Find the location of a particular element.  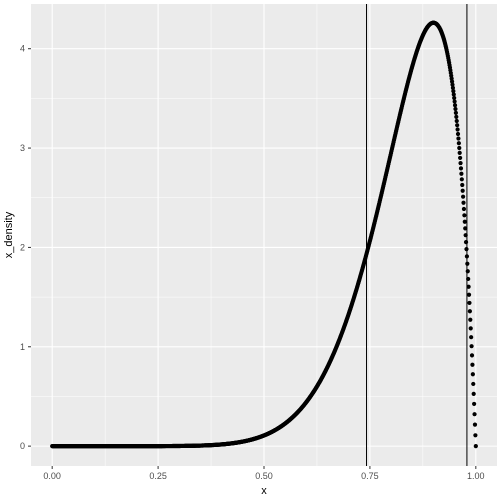

y-axis: 0 1 2 3 4 is located at coordinates (25, 247).